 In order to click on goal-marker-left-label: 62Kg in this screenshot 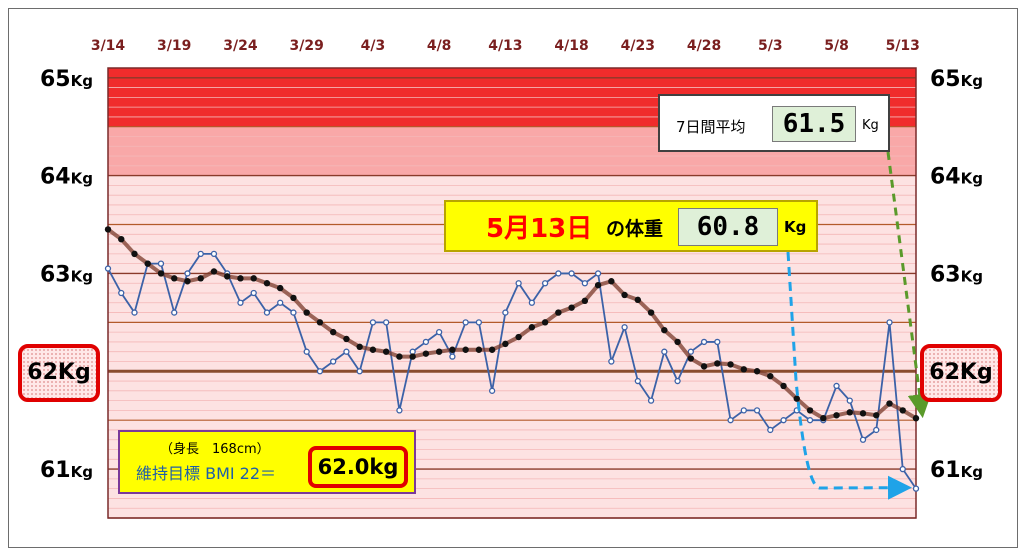, I will do `click(59, 372)`.